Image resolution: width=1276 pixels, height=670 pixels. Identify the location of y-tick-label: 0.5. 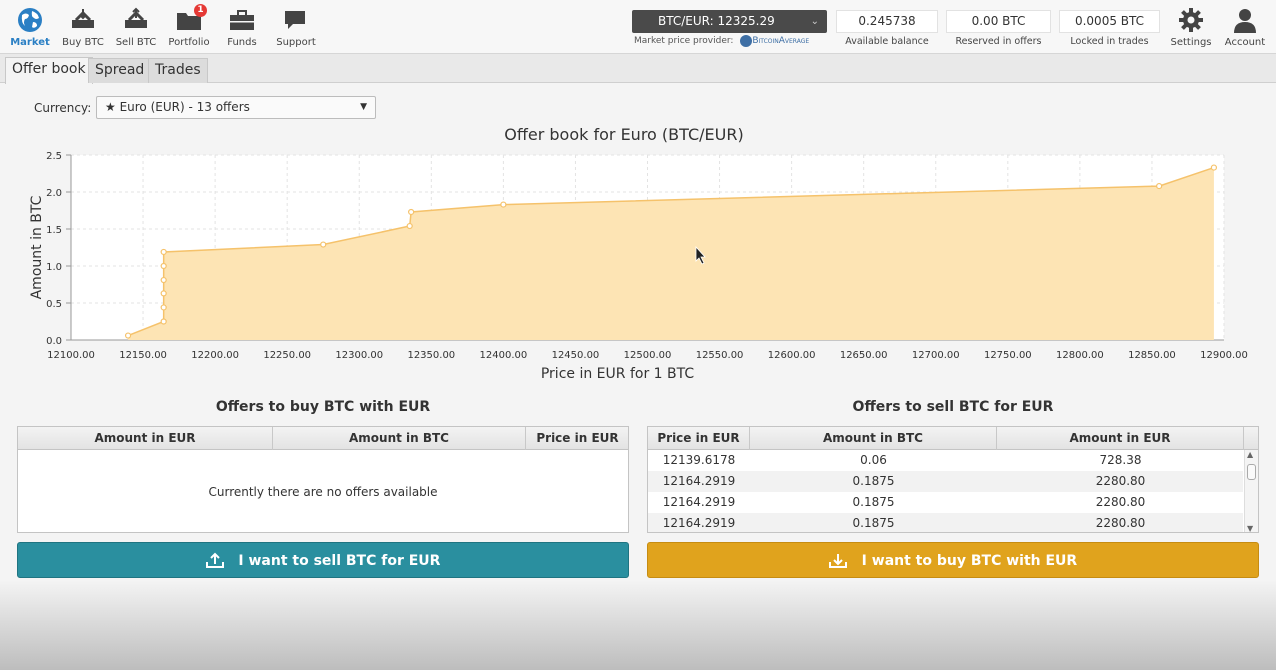
(54, 304).